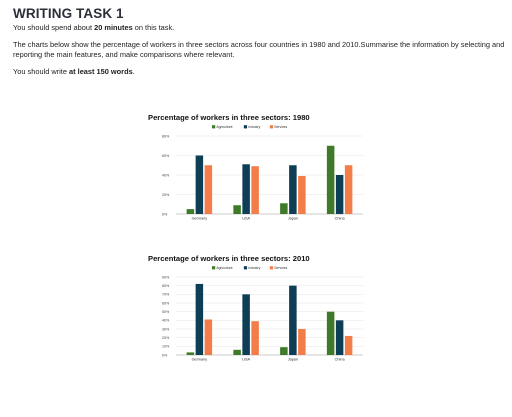 This screenshot has height=417, width=512. Describe the element at coordinates (153, 27) in the screenshot. I see `time-instruction-post: on this task.` at that location.